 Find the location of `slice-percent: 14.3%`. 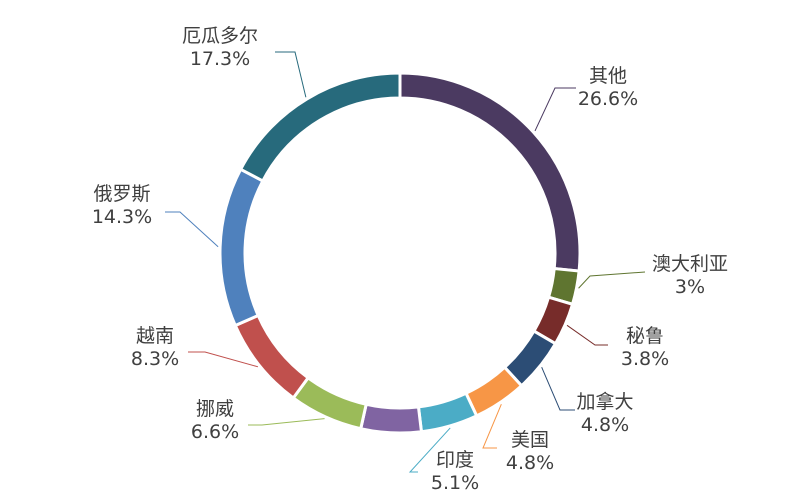

slice-percent: 14.3% is located at coordinates (122, 217).